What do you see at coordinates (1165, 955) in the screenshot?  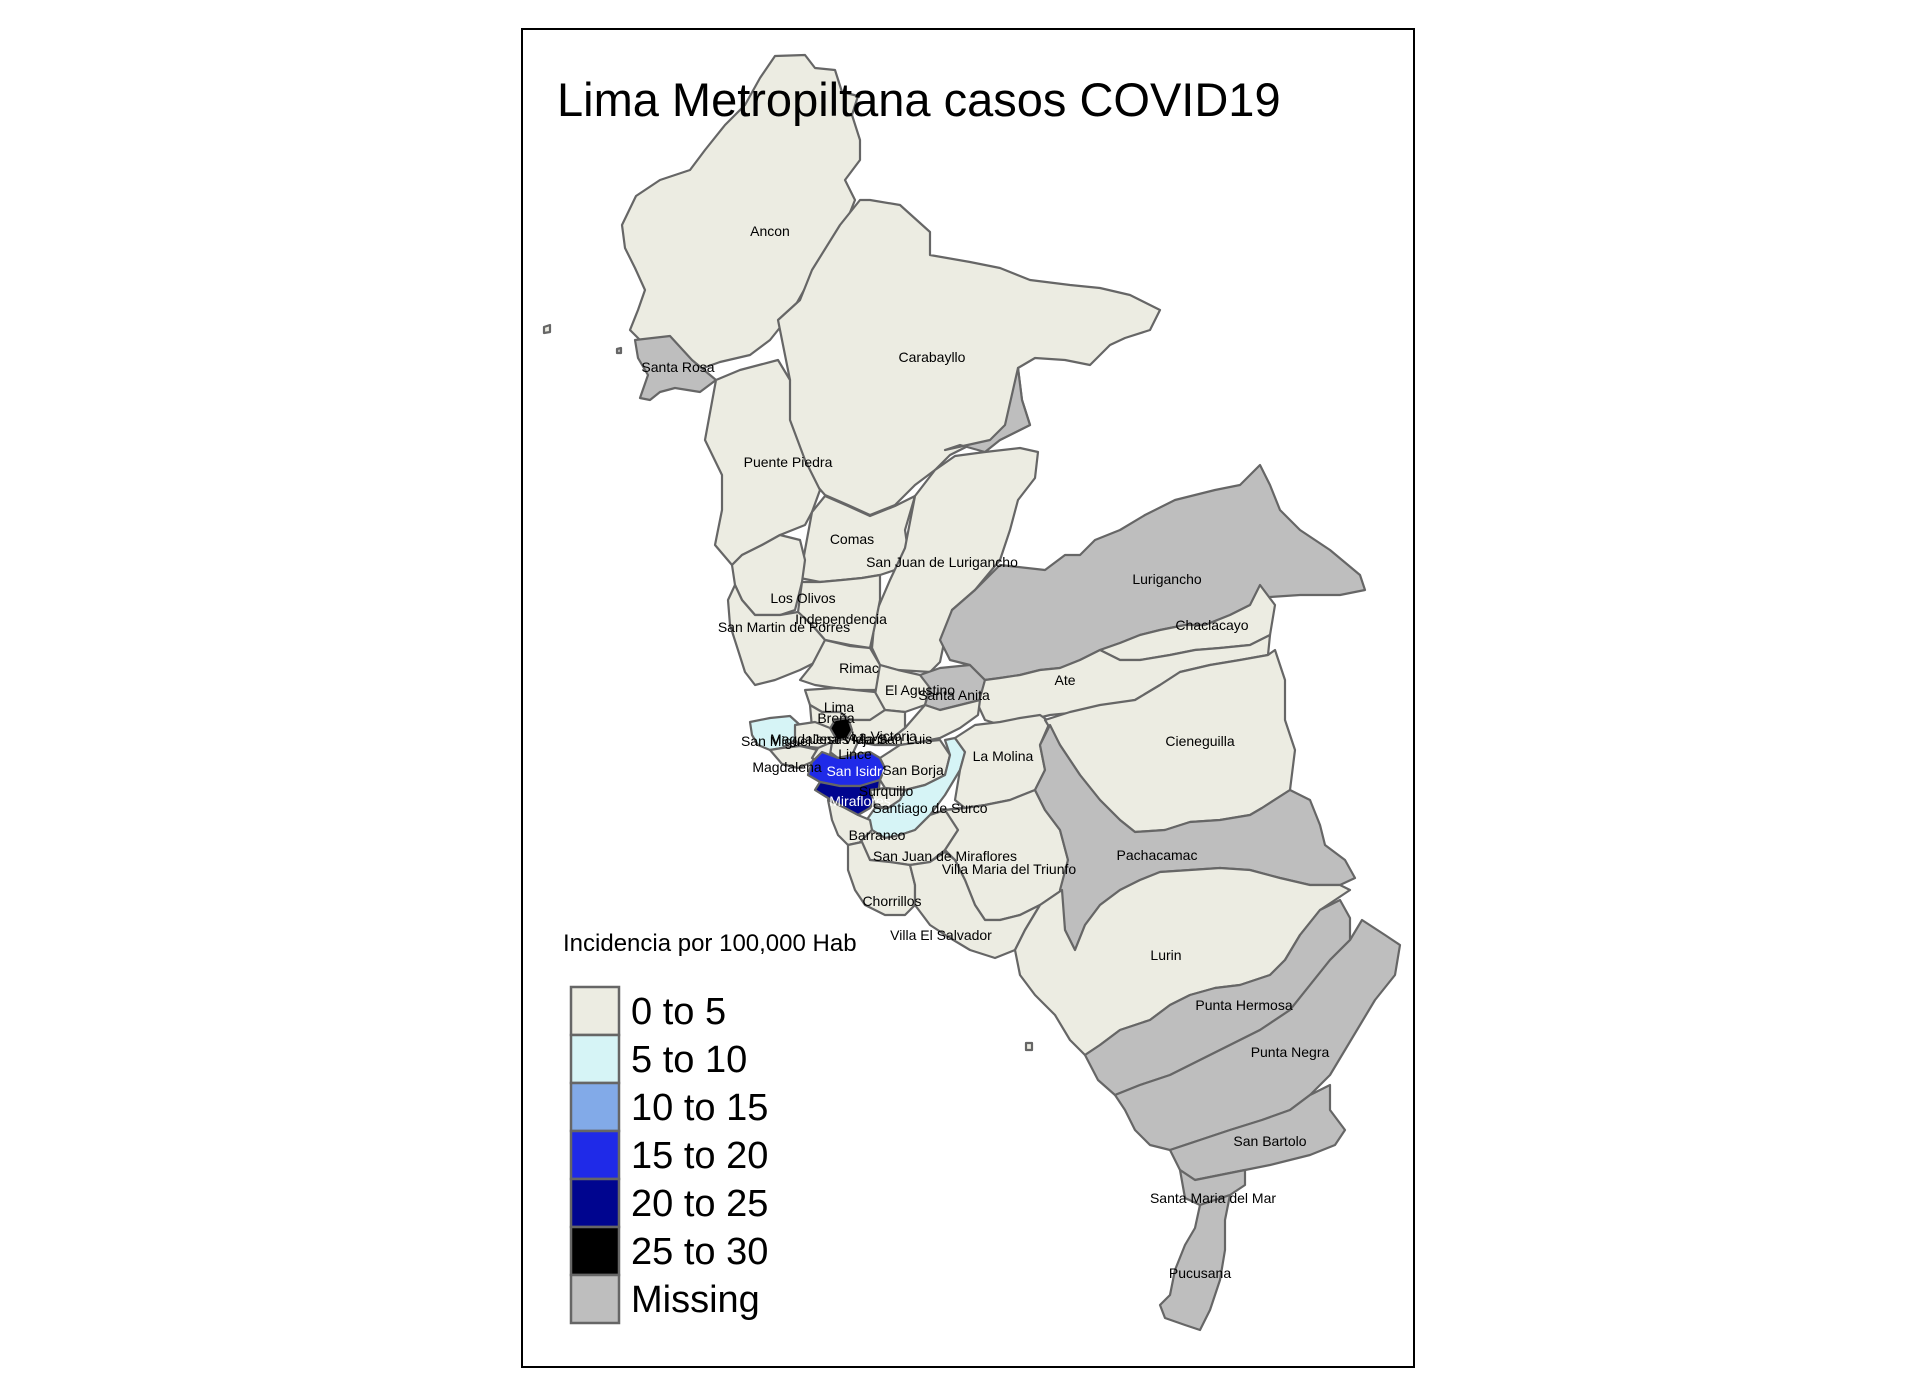 I see `district-label-lurin: Lurin` at bounding box center [1165, 955].